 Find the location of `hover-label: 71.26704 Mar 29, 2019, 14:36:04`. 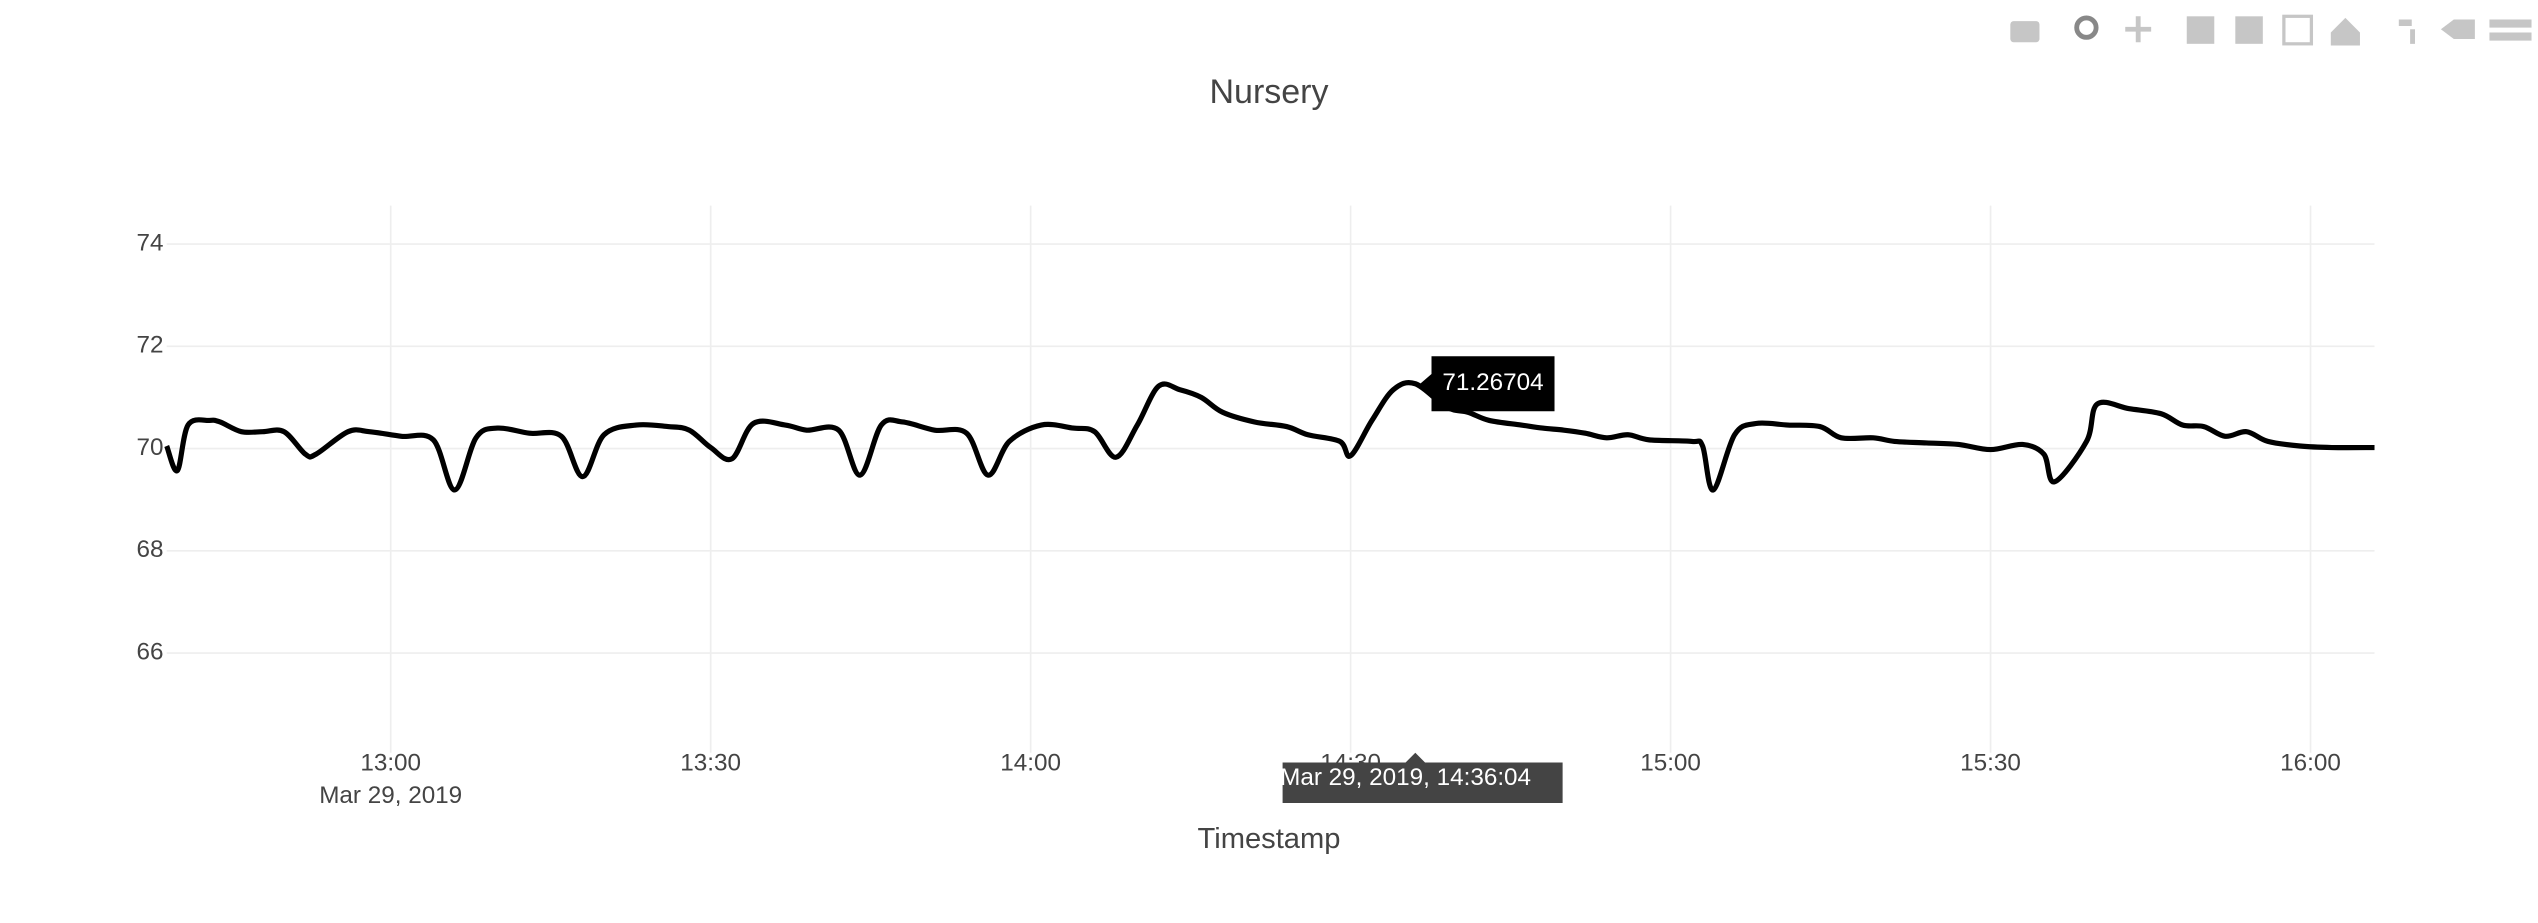

hover-label: 71.26704 Mar 29, 2019, 14:36:04 is located at coordinates (1421, 579).